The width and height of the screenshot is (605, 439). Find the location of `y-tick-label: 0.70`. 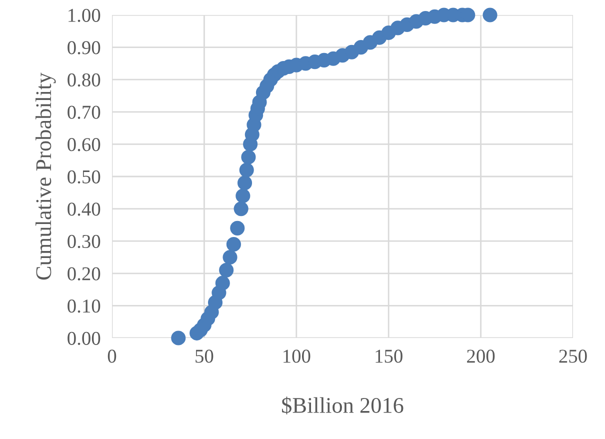

y-tick-label: 0.70 is located at coordinates (84, 112).